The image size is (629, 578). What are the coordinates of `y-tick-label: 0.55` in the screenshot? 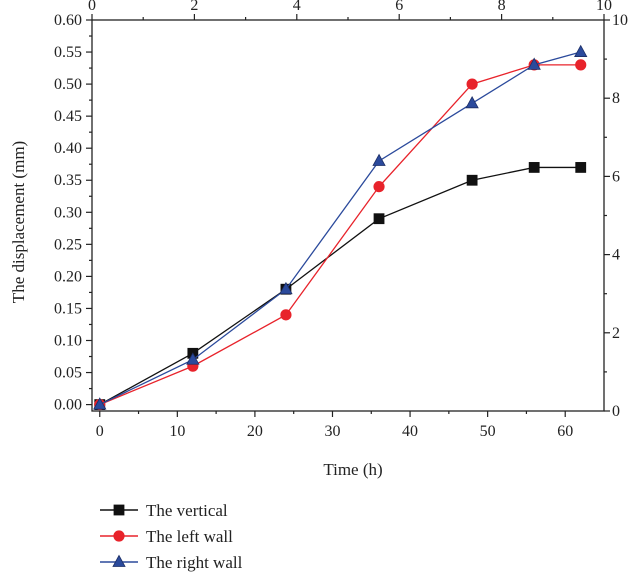 It's located at (68, 52).